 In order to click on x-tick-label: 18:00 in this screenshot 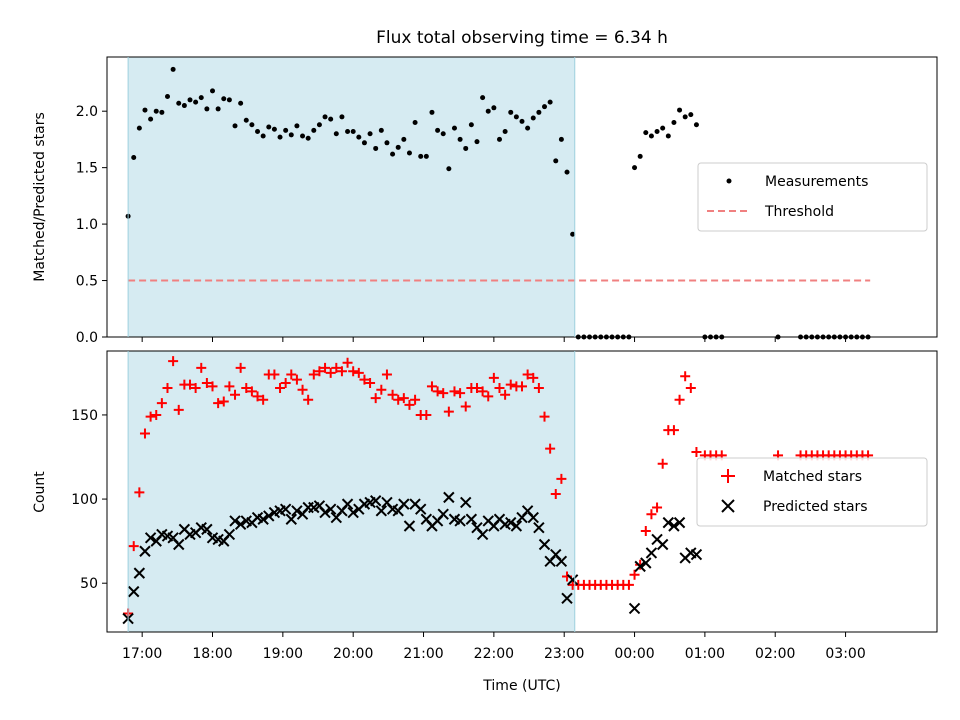, I will do `click(212, 654)`.